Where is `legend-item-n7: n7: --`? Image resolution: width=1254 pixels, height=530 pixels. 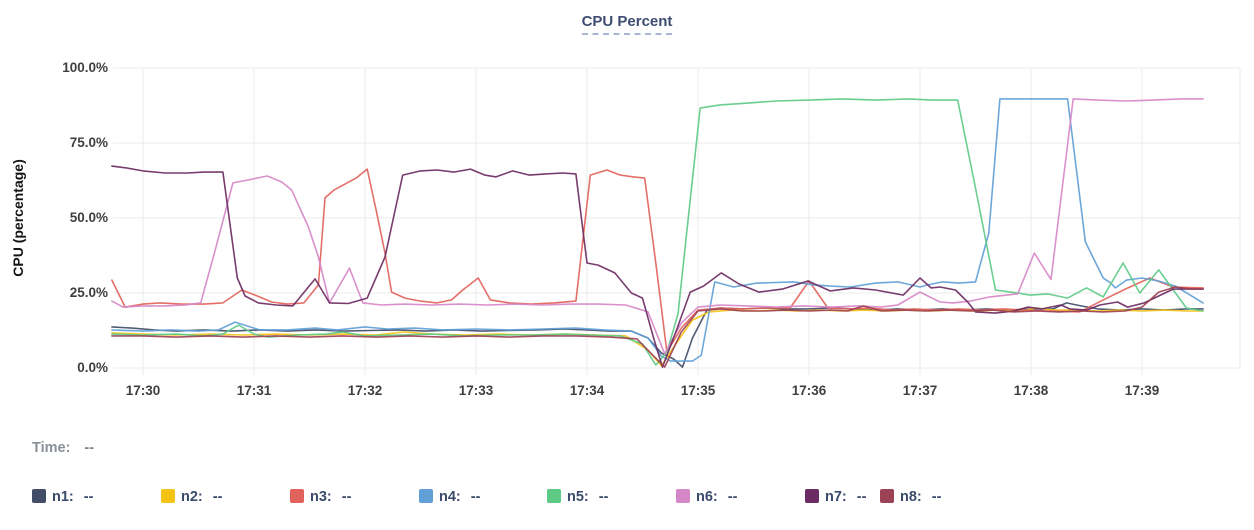 legend-item-n7: n7: -- is located at coordinates (835, 498).